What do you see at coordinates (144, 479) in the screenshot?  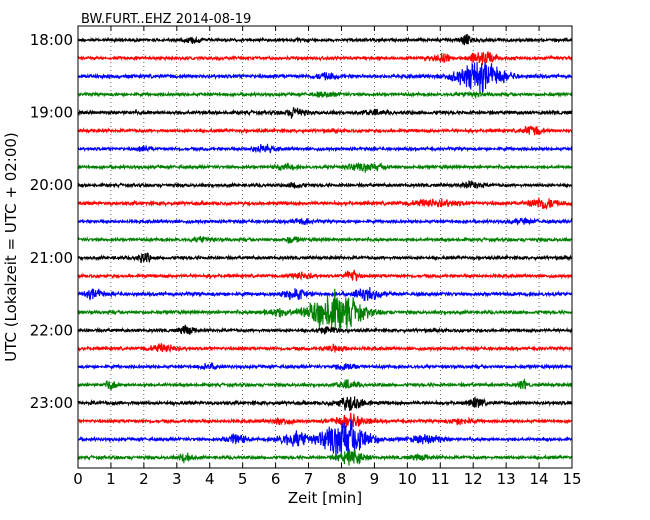 I see `x-tick-label: 2` at bounding box center [144, 479].